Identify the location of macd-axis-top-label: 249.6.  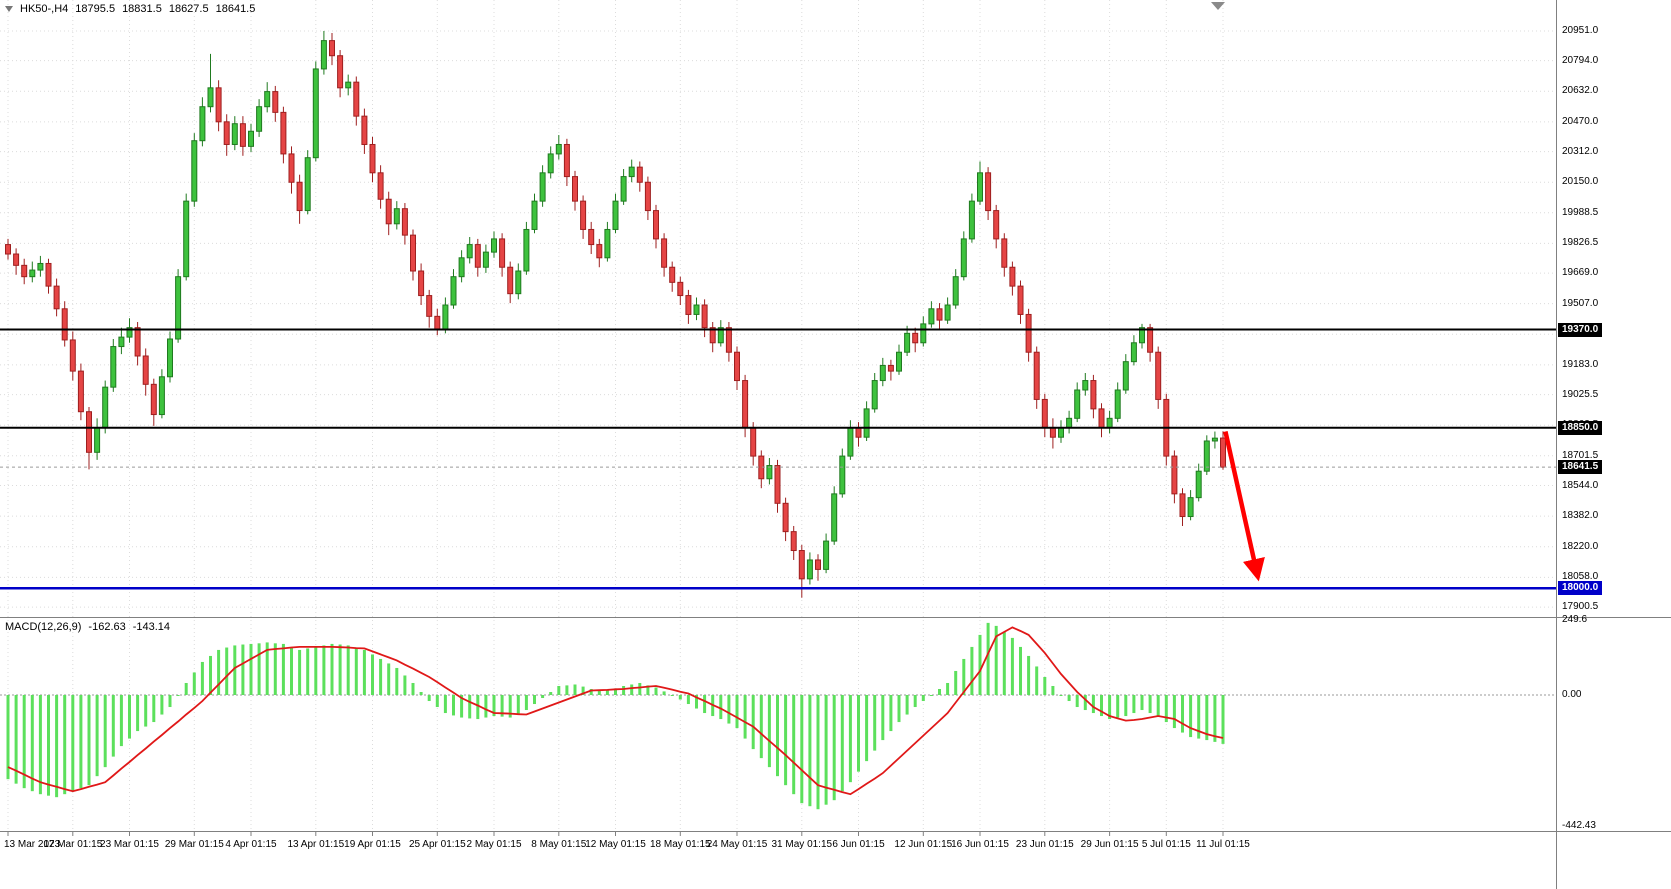
(1575, 619).